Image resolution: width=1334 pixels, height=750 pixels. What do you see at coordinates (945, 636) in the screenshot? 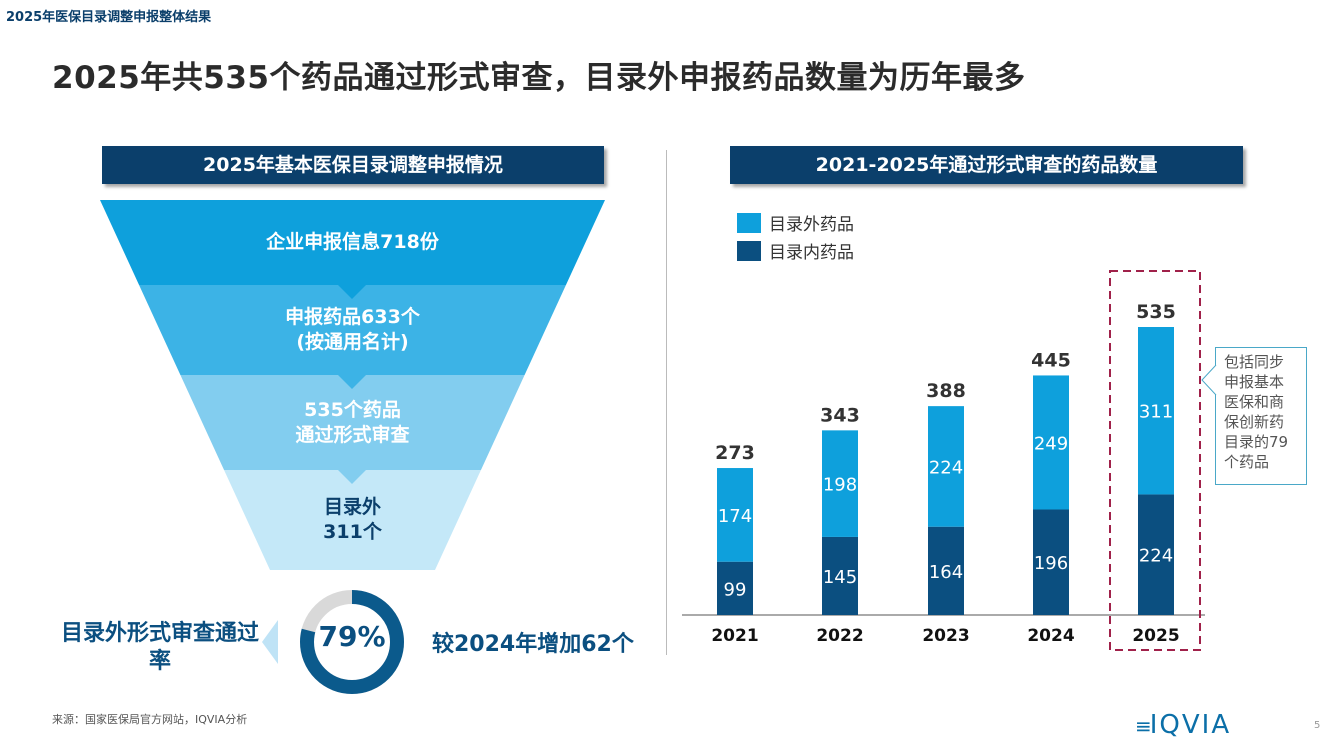
I see `x-tick-label: 2023` at bounding box center [945, 636].